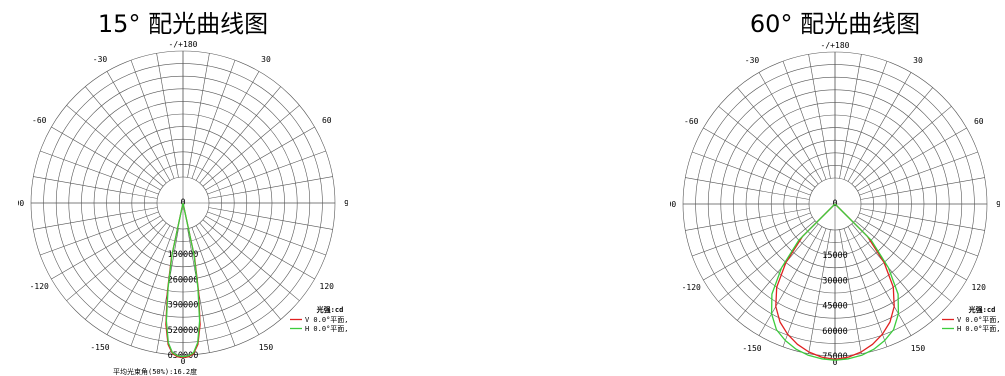 The image size is (1005, 376). What do you see at coordinates (835, 45) in the screenshot?
I see `angle-tick-label: -/+180` at bounding box center [835, 45].